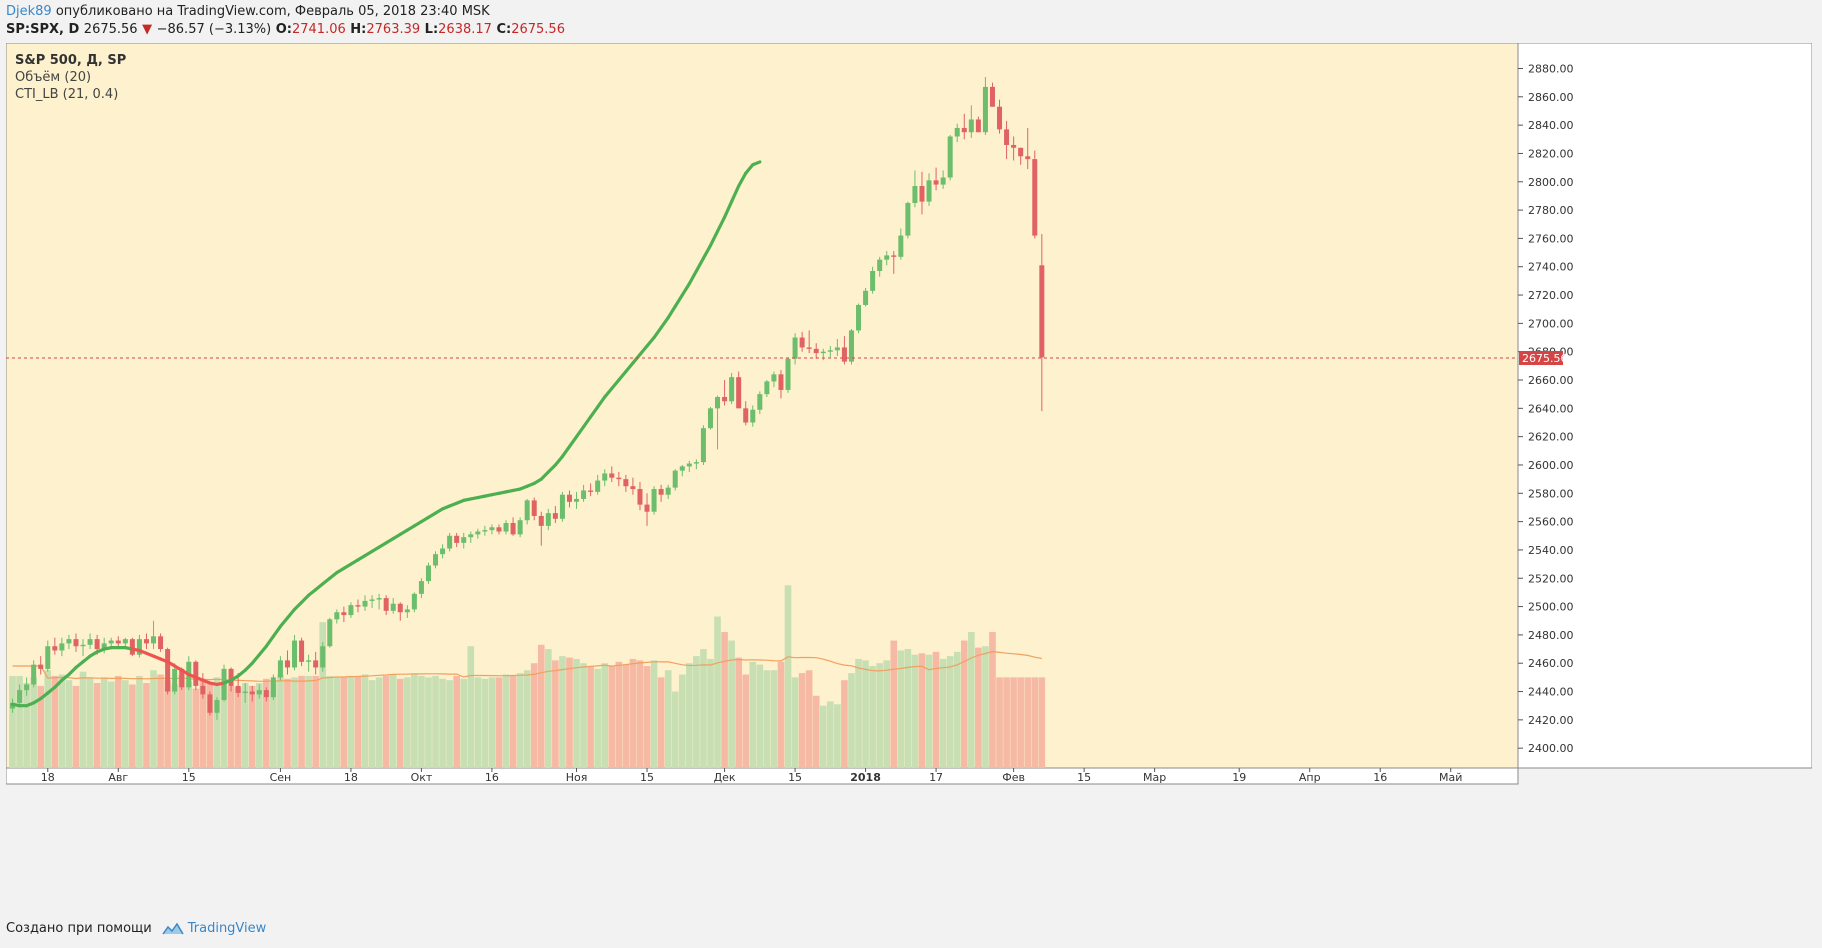  Describe the element at coordinates (504, 29) in the screenshot. I see `close-label: C:` at that location.